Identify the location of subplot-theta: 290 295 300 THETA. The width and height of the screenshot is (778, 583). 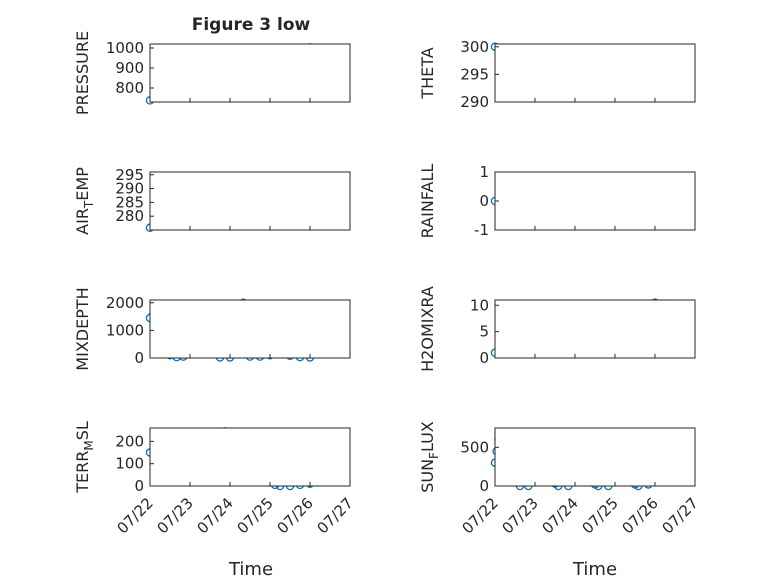
(557, 74).